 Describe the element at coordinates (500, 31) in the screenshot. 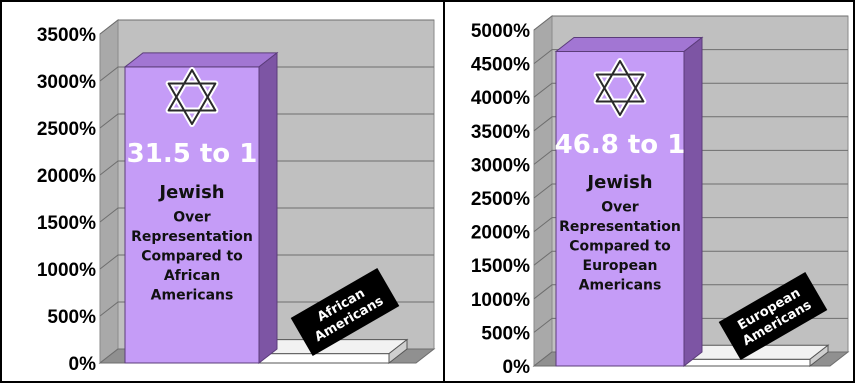

I see `y-tick-label: 5000%` at that location.